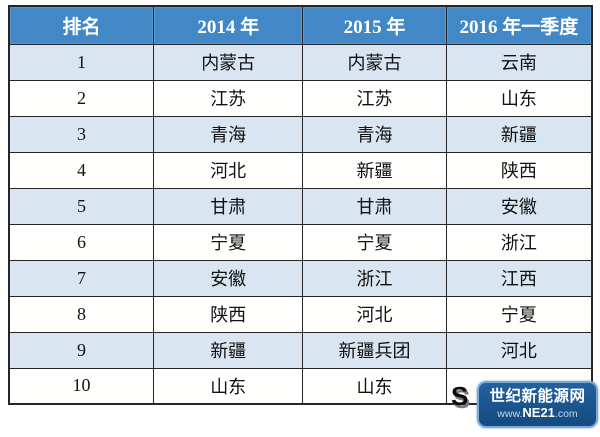 The width and height of the screenshot is (600, 437). I want to click on rank-cell: 1, so click(81, 62).